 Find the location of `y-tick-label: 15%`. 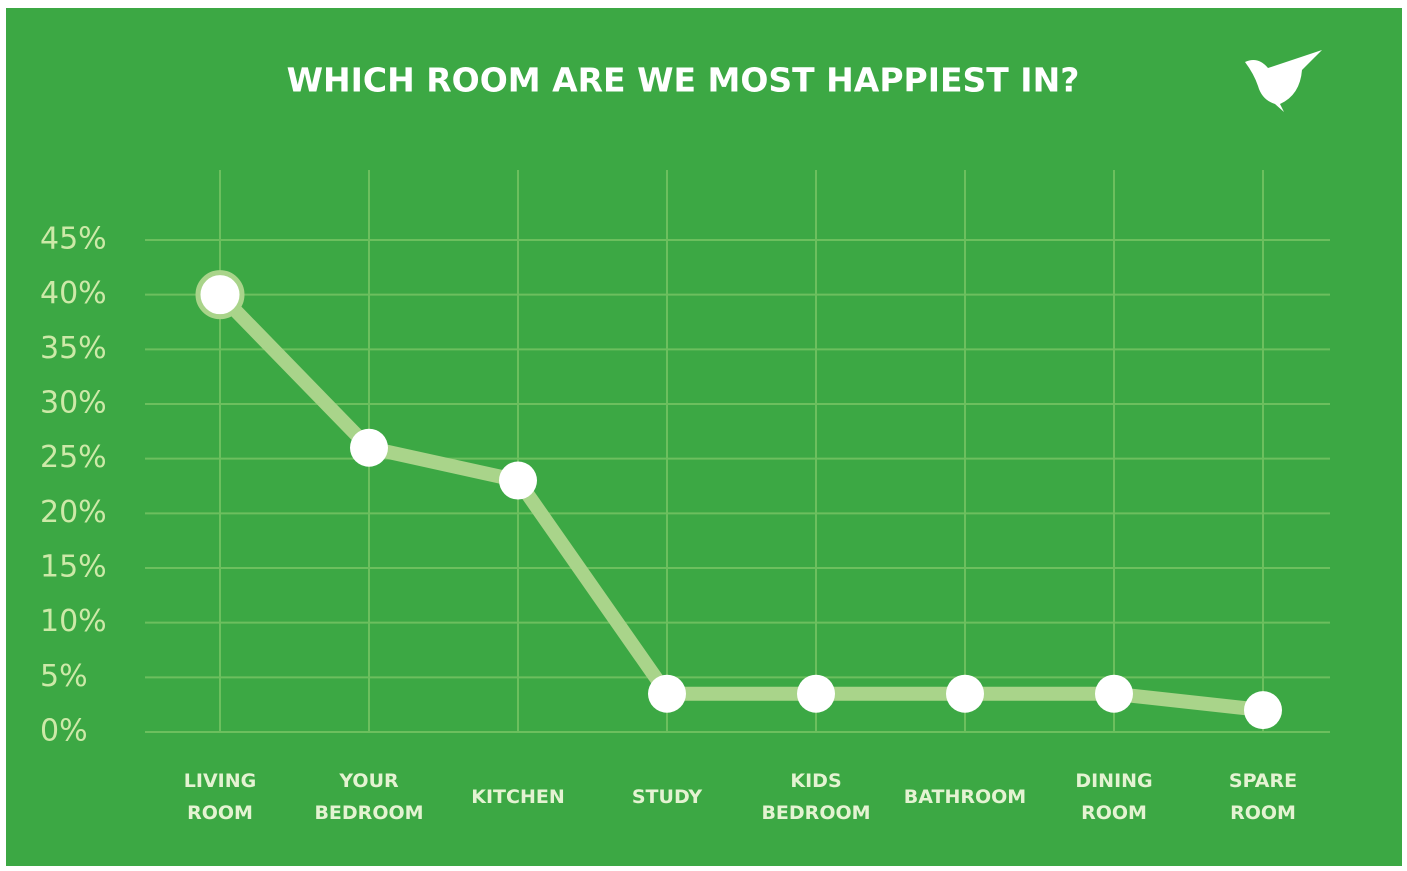

y-tick-label: 15% is located at coordinates (73, 567).